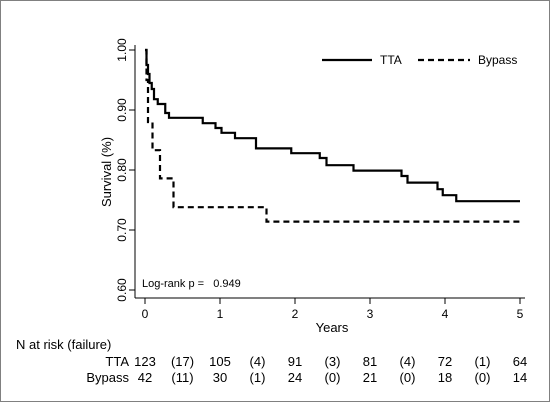 This screenshot has width=550, height=402. I want to click on y-tick-label: 0.70, so click(122, 230).